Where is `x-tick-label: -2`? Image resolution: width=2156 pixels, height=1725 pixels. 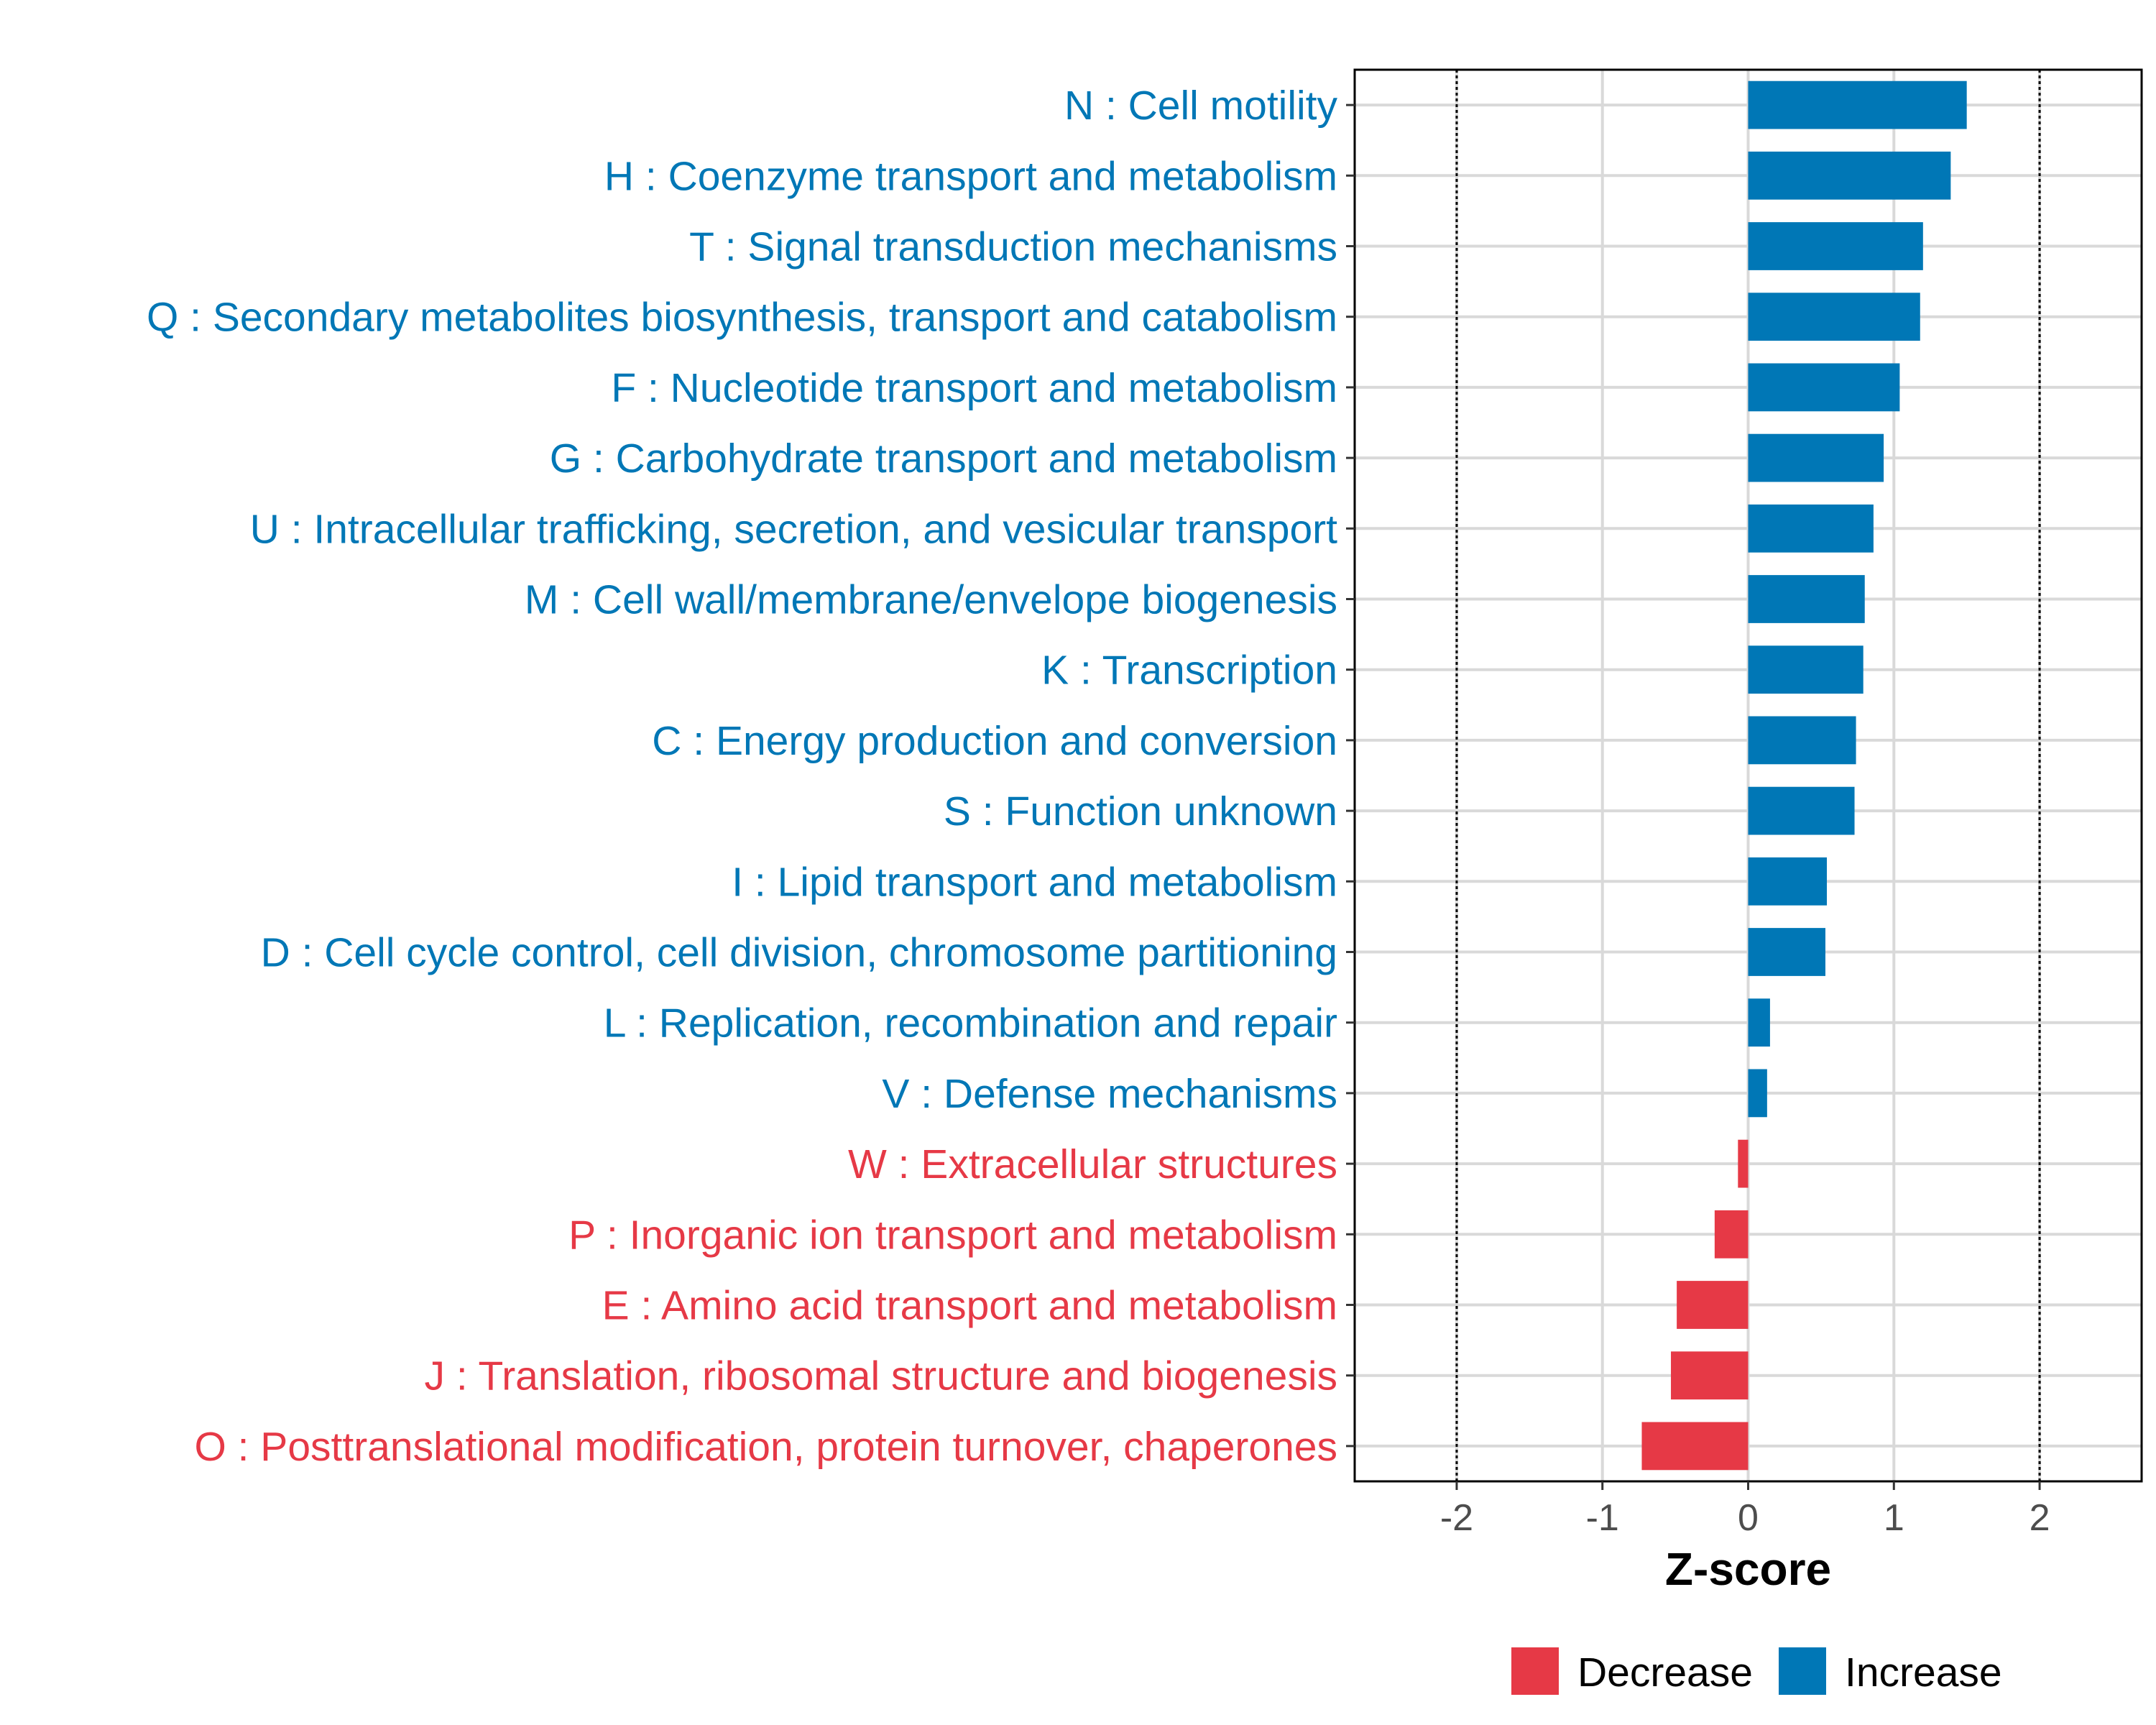 x-tick-label: -2 is located at coordinates (1456, 1518).